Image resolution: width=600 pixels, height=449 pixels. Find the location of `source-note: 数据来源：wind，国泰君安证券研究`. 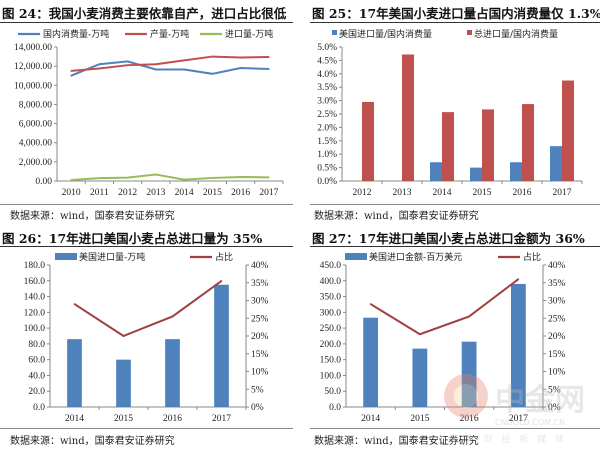

source-note: 数据来源：wind，国泰君安证券研究 is located at coordinates (396, 216).